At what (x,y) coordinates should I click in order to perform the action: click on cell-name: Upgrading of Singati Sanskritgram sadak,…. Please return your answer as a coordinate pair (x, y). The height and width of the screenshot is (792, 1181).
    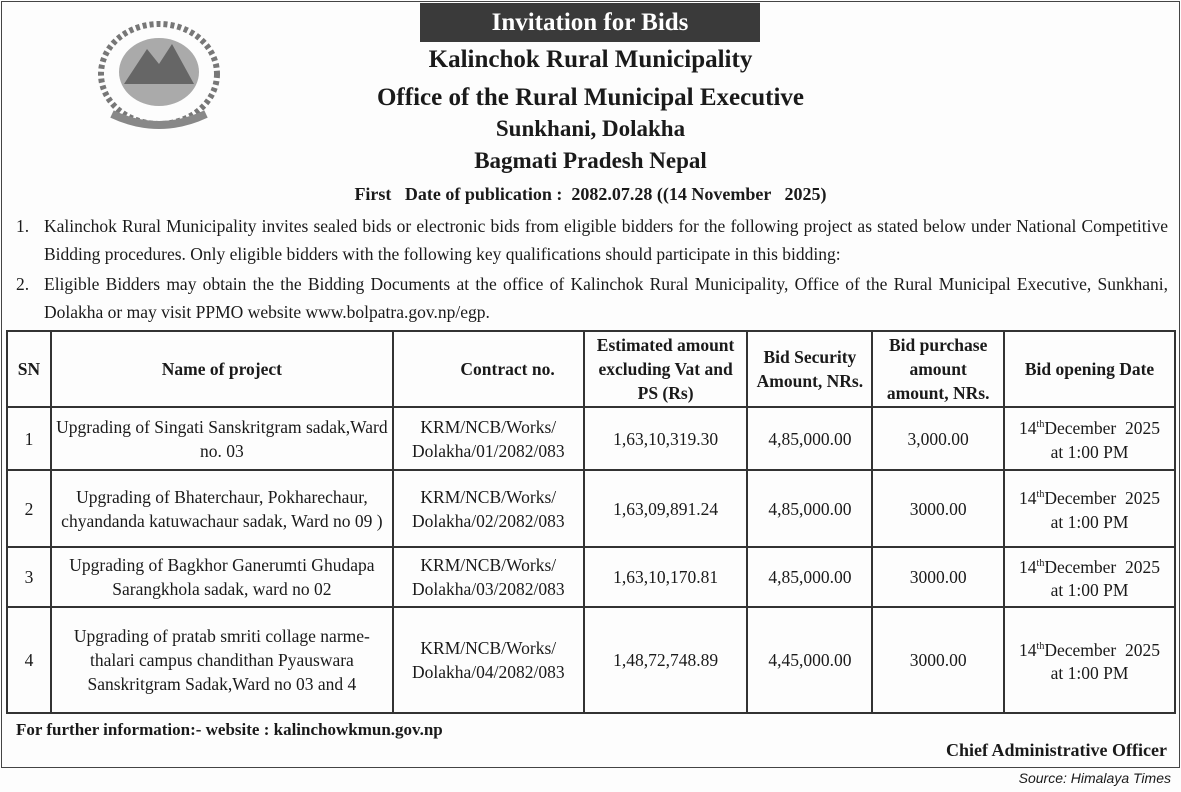
    Looking at the image, I should click on (221, 438).